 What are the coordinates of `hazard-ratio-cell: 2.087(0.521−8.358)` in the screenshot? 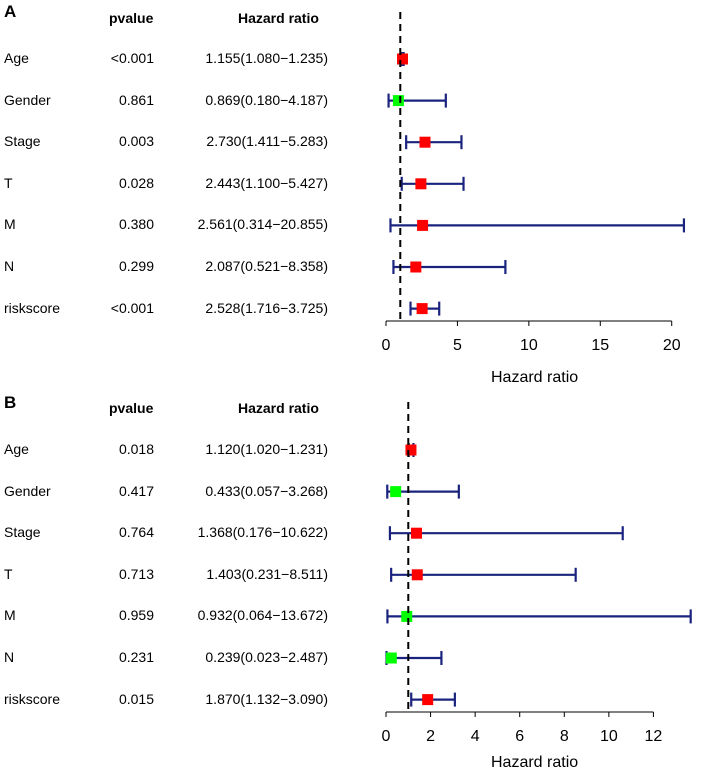 It's located at (266, 266).